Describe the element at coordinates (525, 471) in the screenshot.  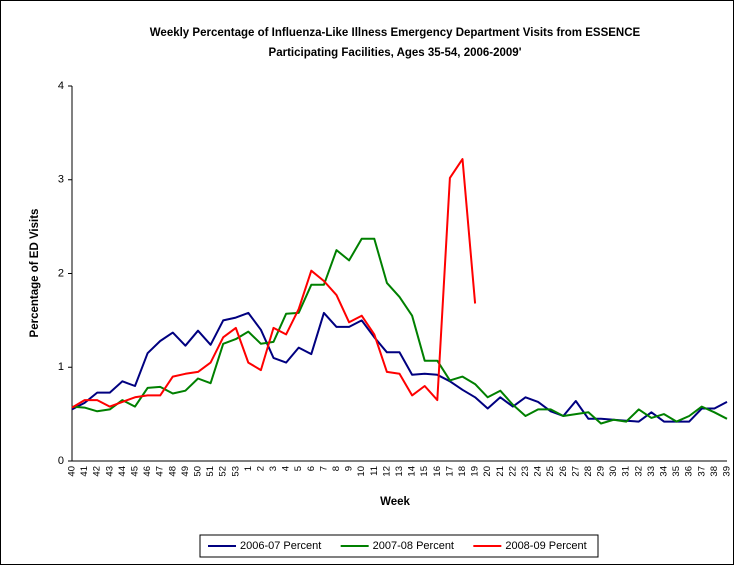
I see `x-tick-label: 23` at that location.